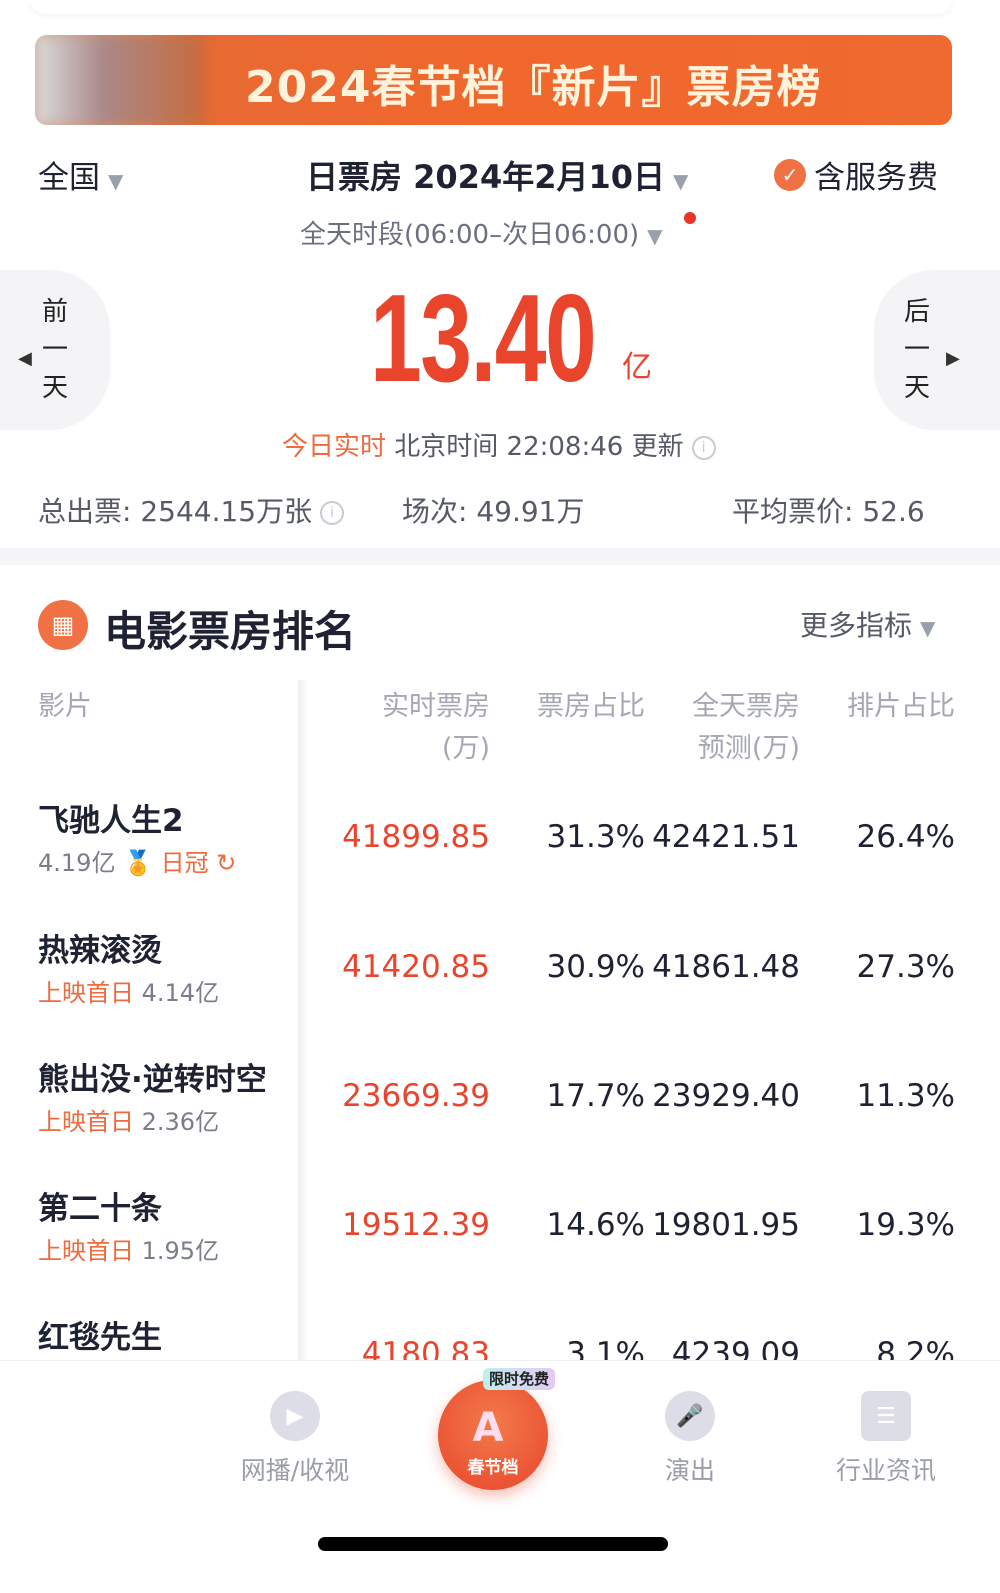  Describe the element at coordinates (111, 821) in the screenshot. I see `movie-name: 飞驰人生2` at that location.